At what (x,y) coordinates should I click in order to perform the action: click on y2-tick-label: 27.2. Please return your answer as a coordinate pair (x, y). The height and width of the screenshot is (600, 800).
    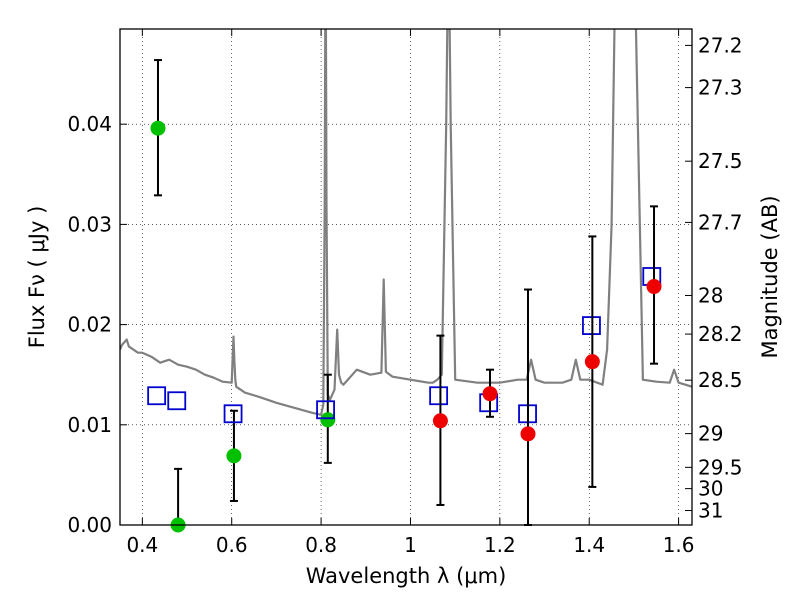
    Looking at the image, I should click on (720, 45).